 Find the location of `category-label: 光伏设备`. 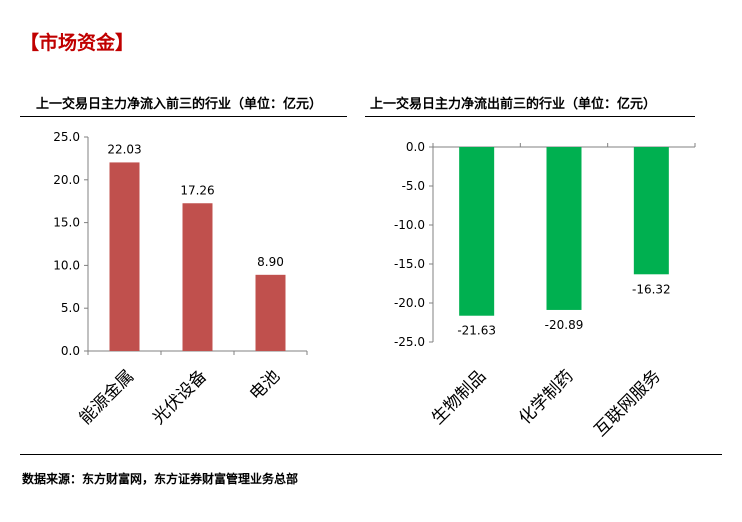

category-label: 光伏设备 is located at coordinates (180, 397).